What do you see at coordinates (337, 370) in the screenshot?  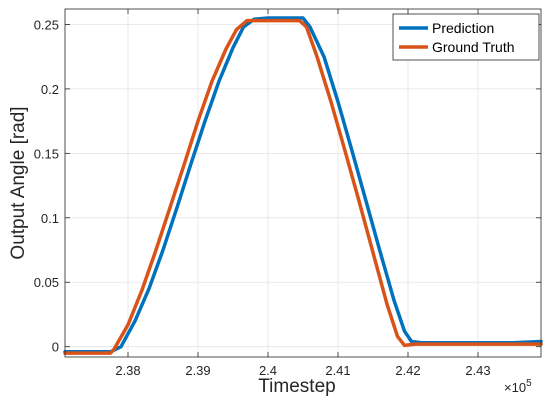 I see `x-tick-label: 2.41` at bounding box center [337, 370].